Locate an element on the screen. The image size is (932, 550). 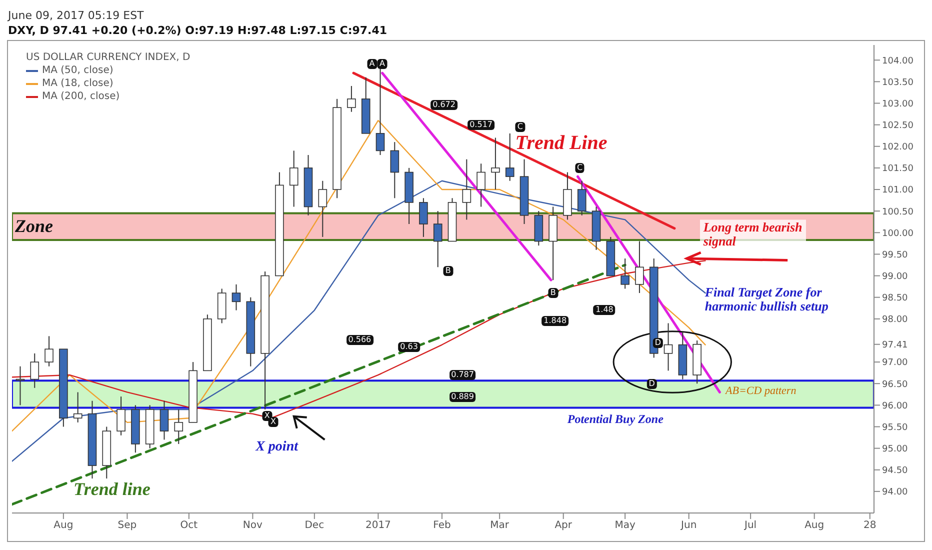
annotation: 0.517 is located at coordinates (481, 125).